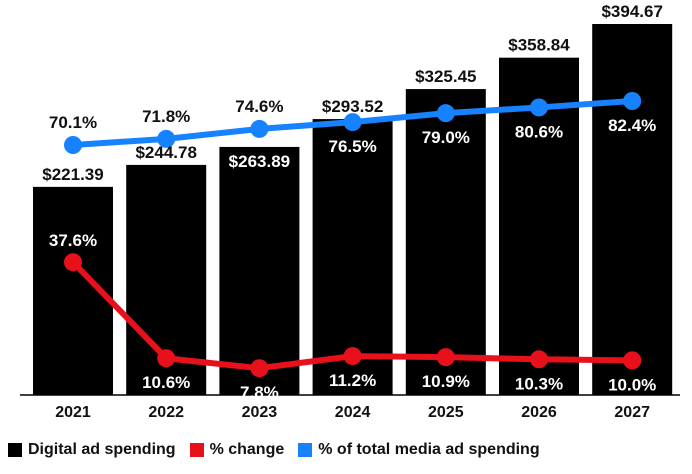  Describe the element at coordinates (15, 450) in the screenshot. I see `legend-swatch-black` at that location.